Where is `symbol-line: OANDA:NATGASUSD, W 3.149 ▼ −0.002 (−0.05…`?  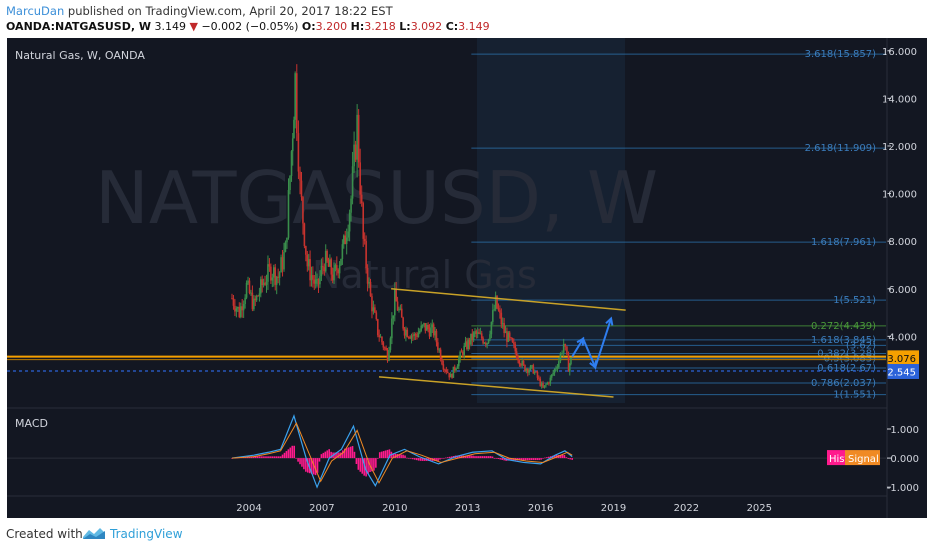
symbol-line: OANDA:NATGASUSD, W 3.149 ▼ −0.002 (−0.05… is located at coordinates (248, 26).